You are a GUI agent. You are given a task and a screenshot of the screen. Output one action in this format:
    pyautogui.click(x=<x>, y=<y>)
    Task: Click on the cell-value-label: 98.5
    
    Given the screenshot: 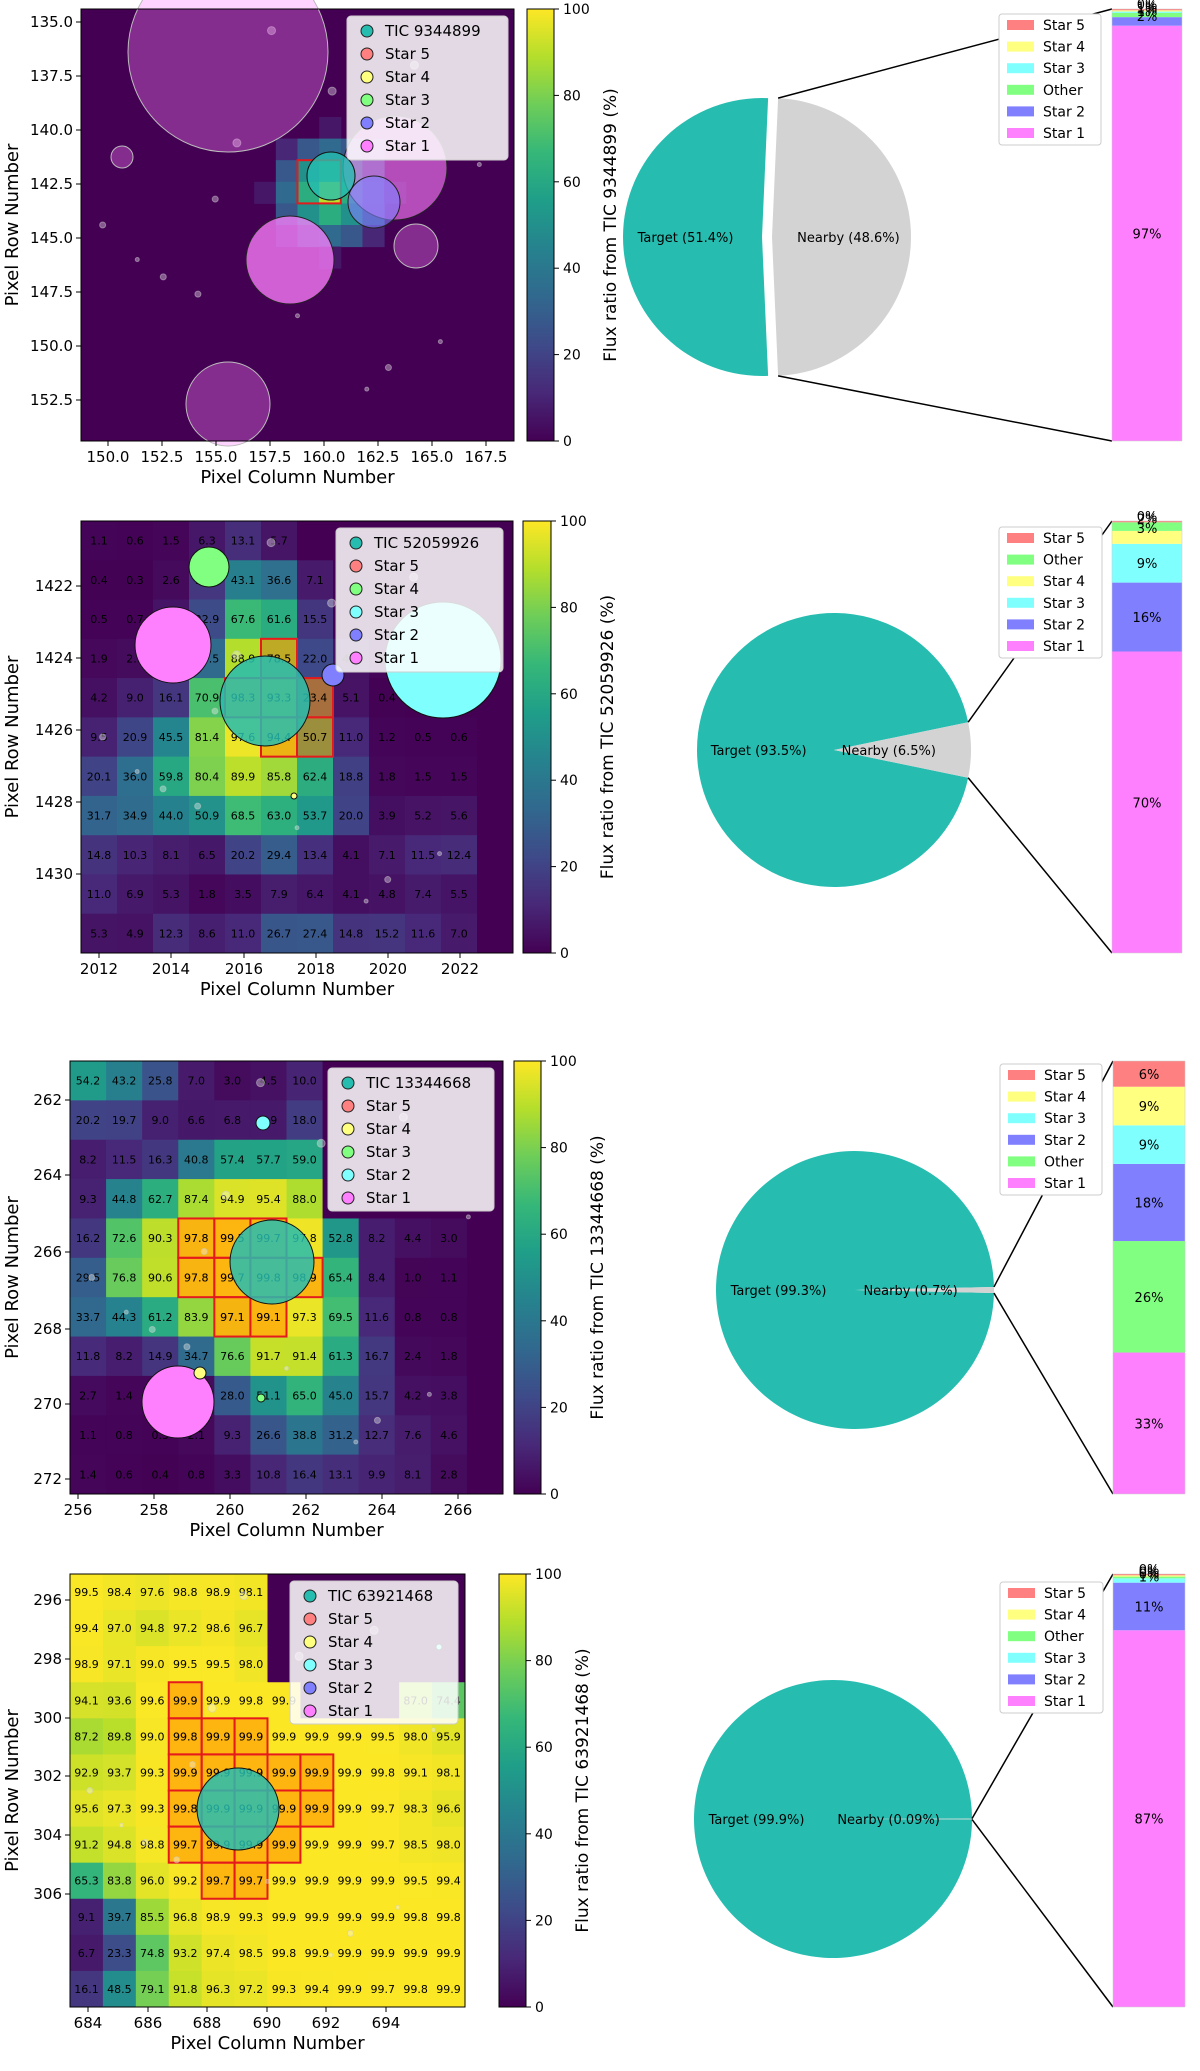 What is the action you would take?
    pyautogui.click(x=251, y=1953)
    